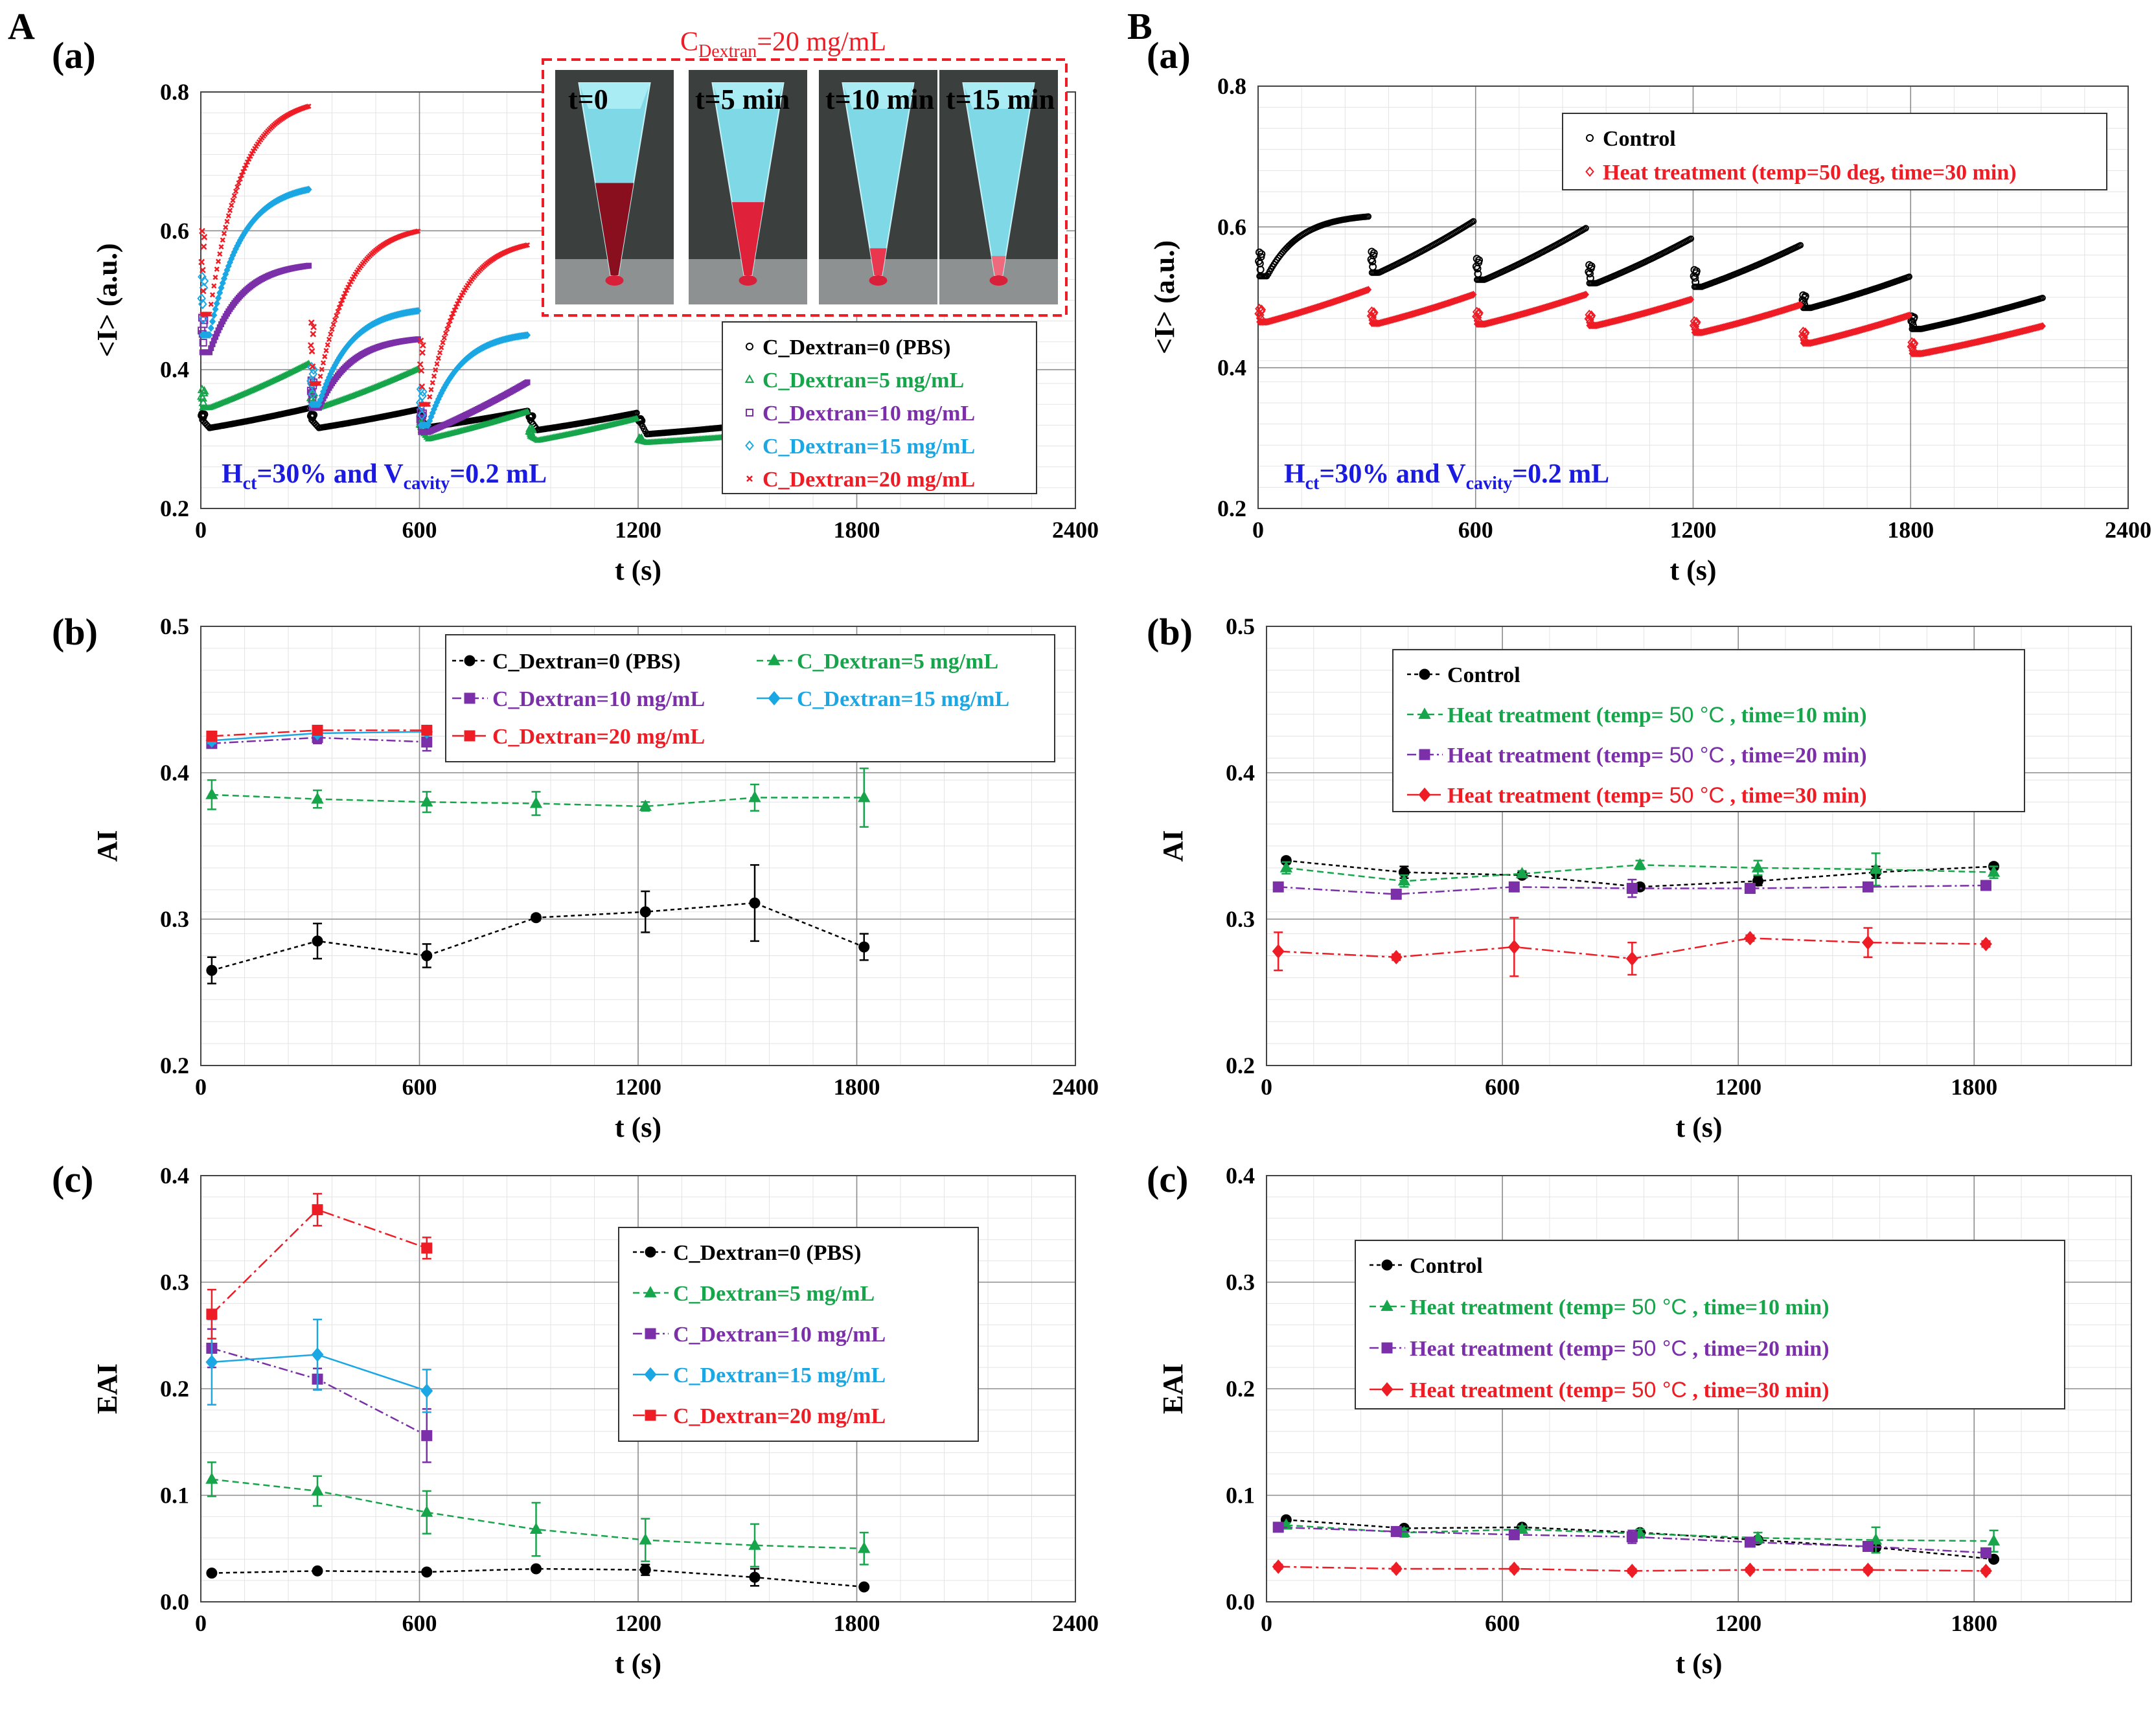  I want to click on y-axis-label: <I> (a.u.), so click(1164, 297).